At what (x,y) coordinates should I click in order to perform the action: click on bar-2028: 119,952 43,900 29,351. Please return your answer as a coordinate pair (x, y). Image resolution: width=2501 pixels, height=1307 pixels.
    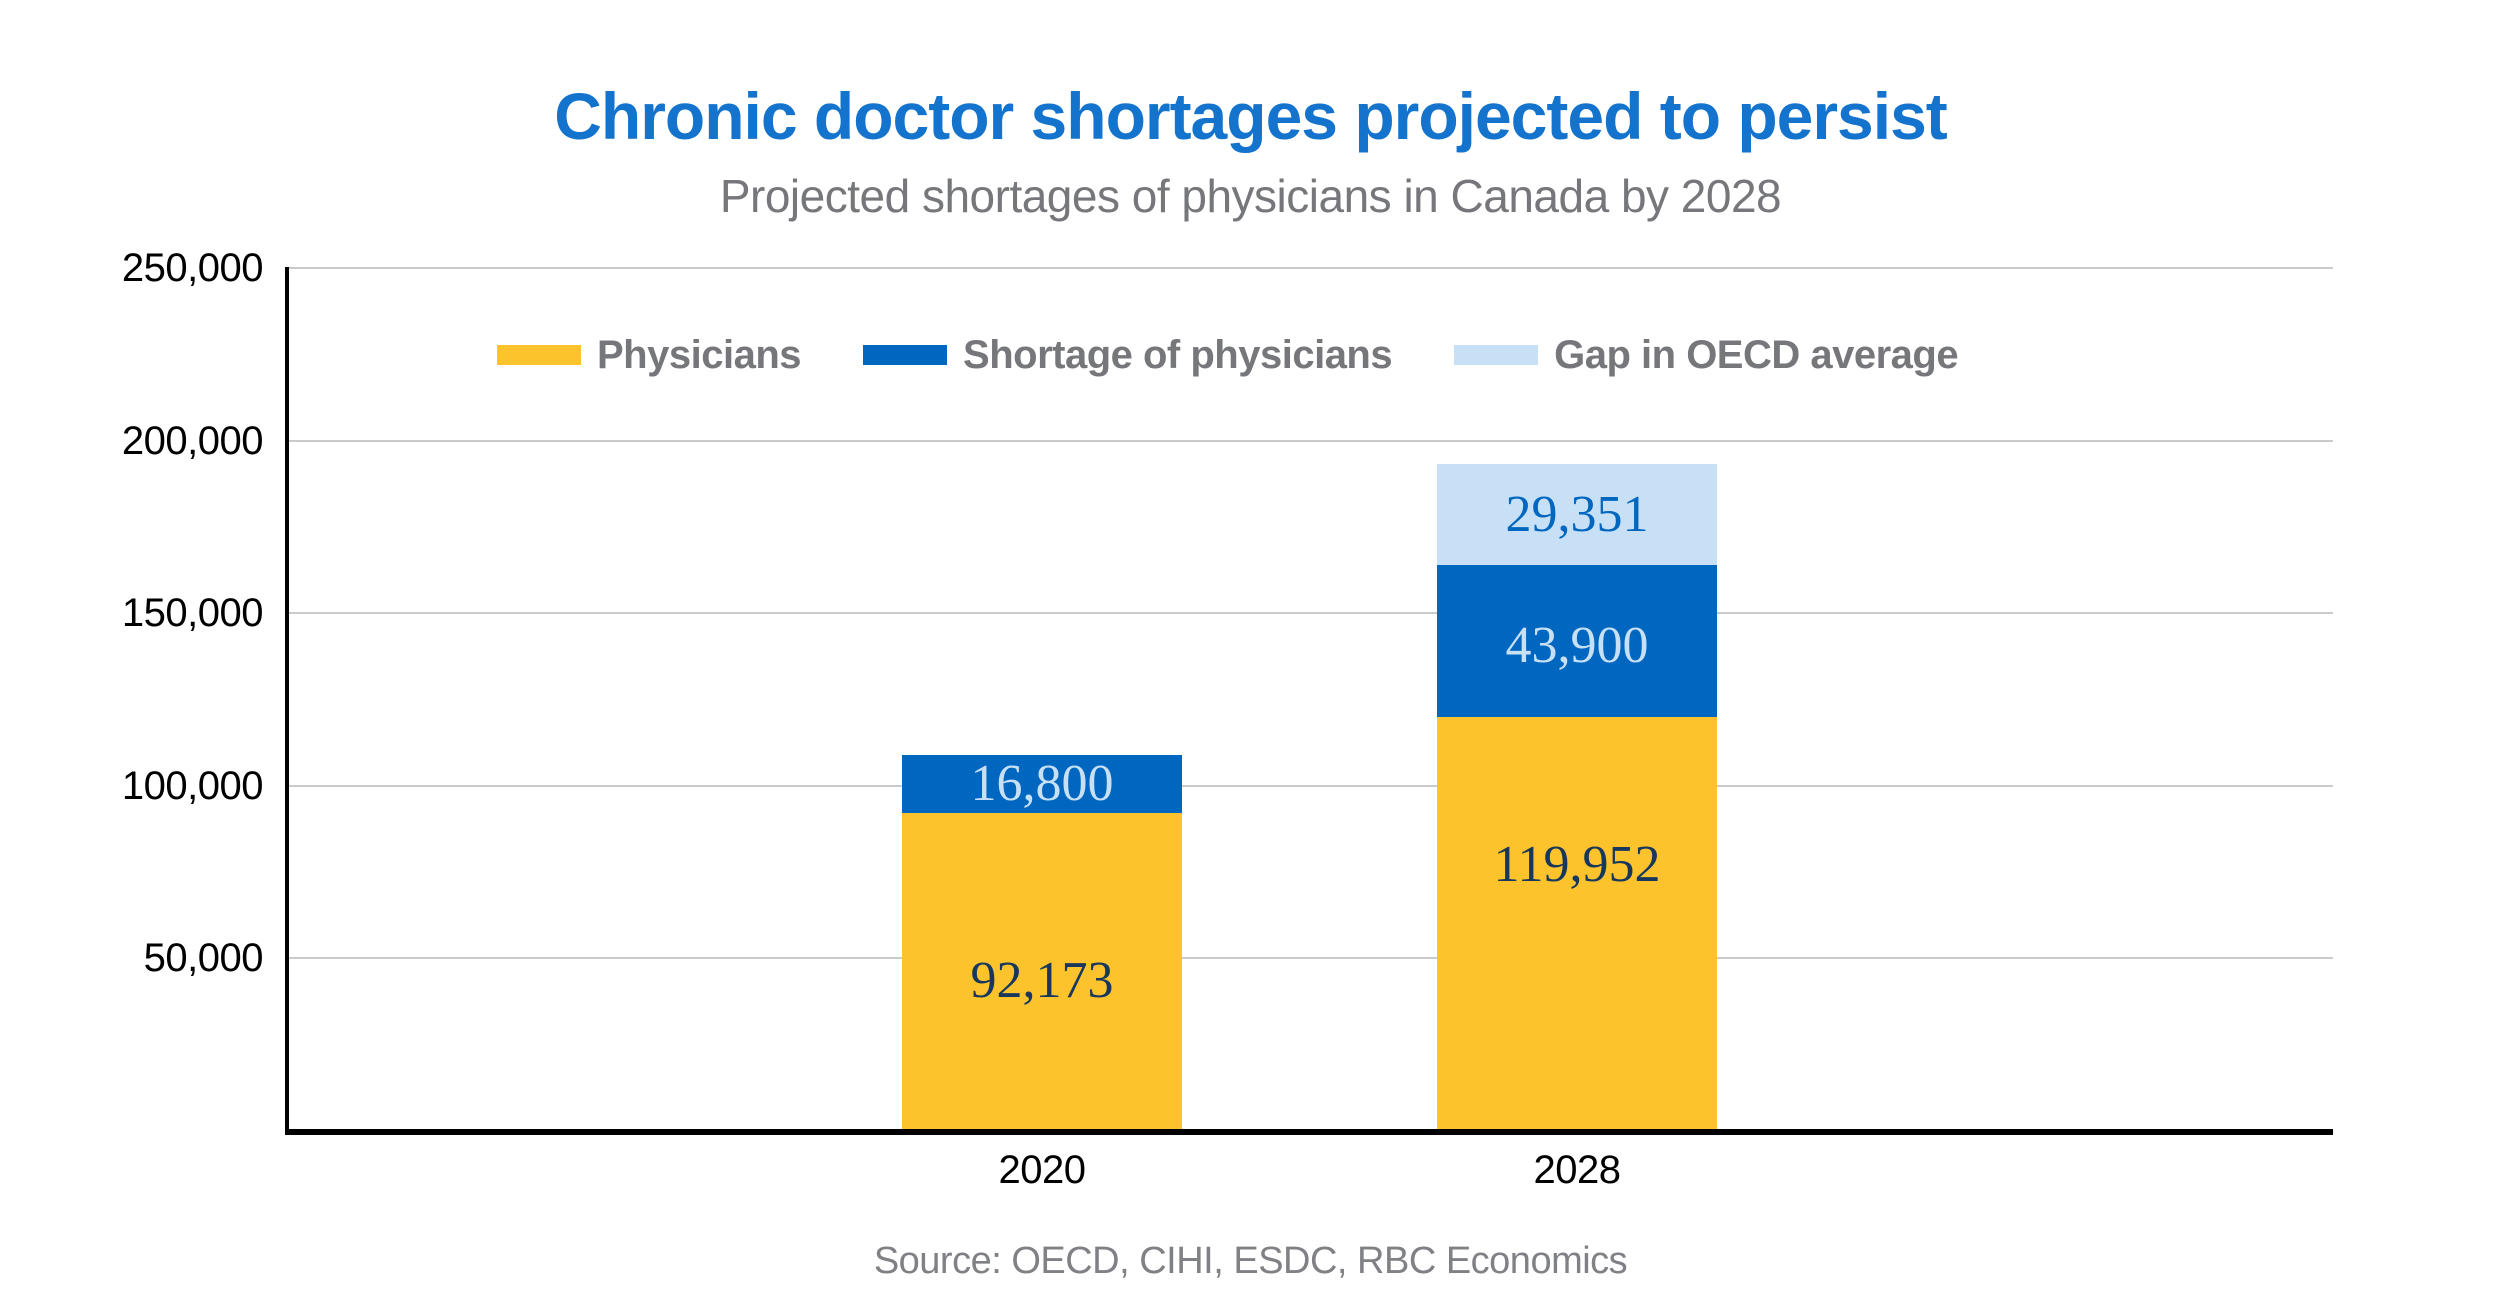
    Looking at the image, I should click on (1577, 699).